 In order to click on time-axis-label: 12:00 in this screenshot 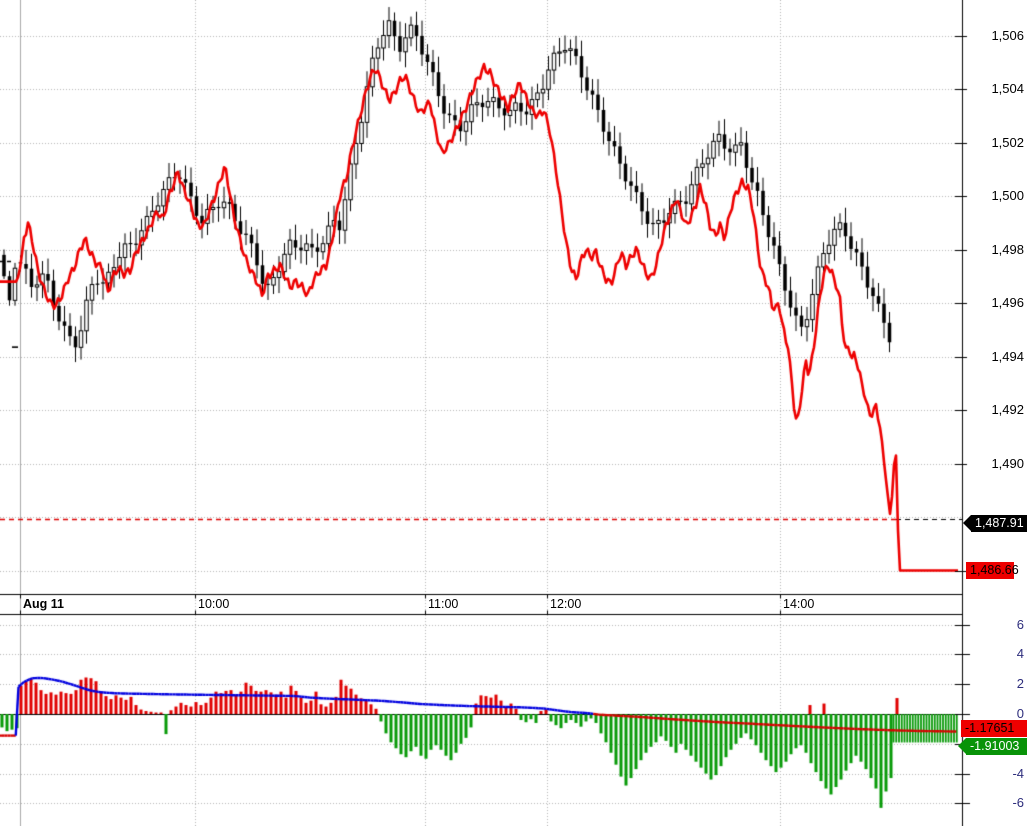, I will do `click(566, 604)`.